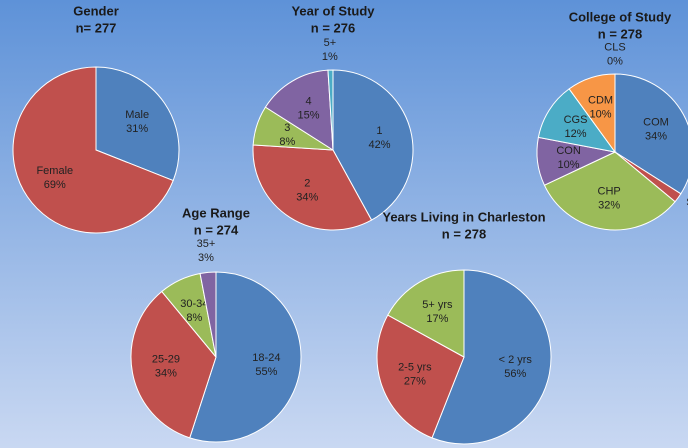 Image resolution: width=688 pixels, height=448 pixels. I want to click on slice-category: CHP, so click(609, 191).